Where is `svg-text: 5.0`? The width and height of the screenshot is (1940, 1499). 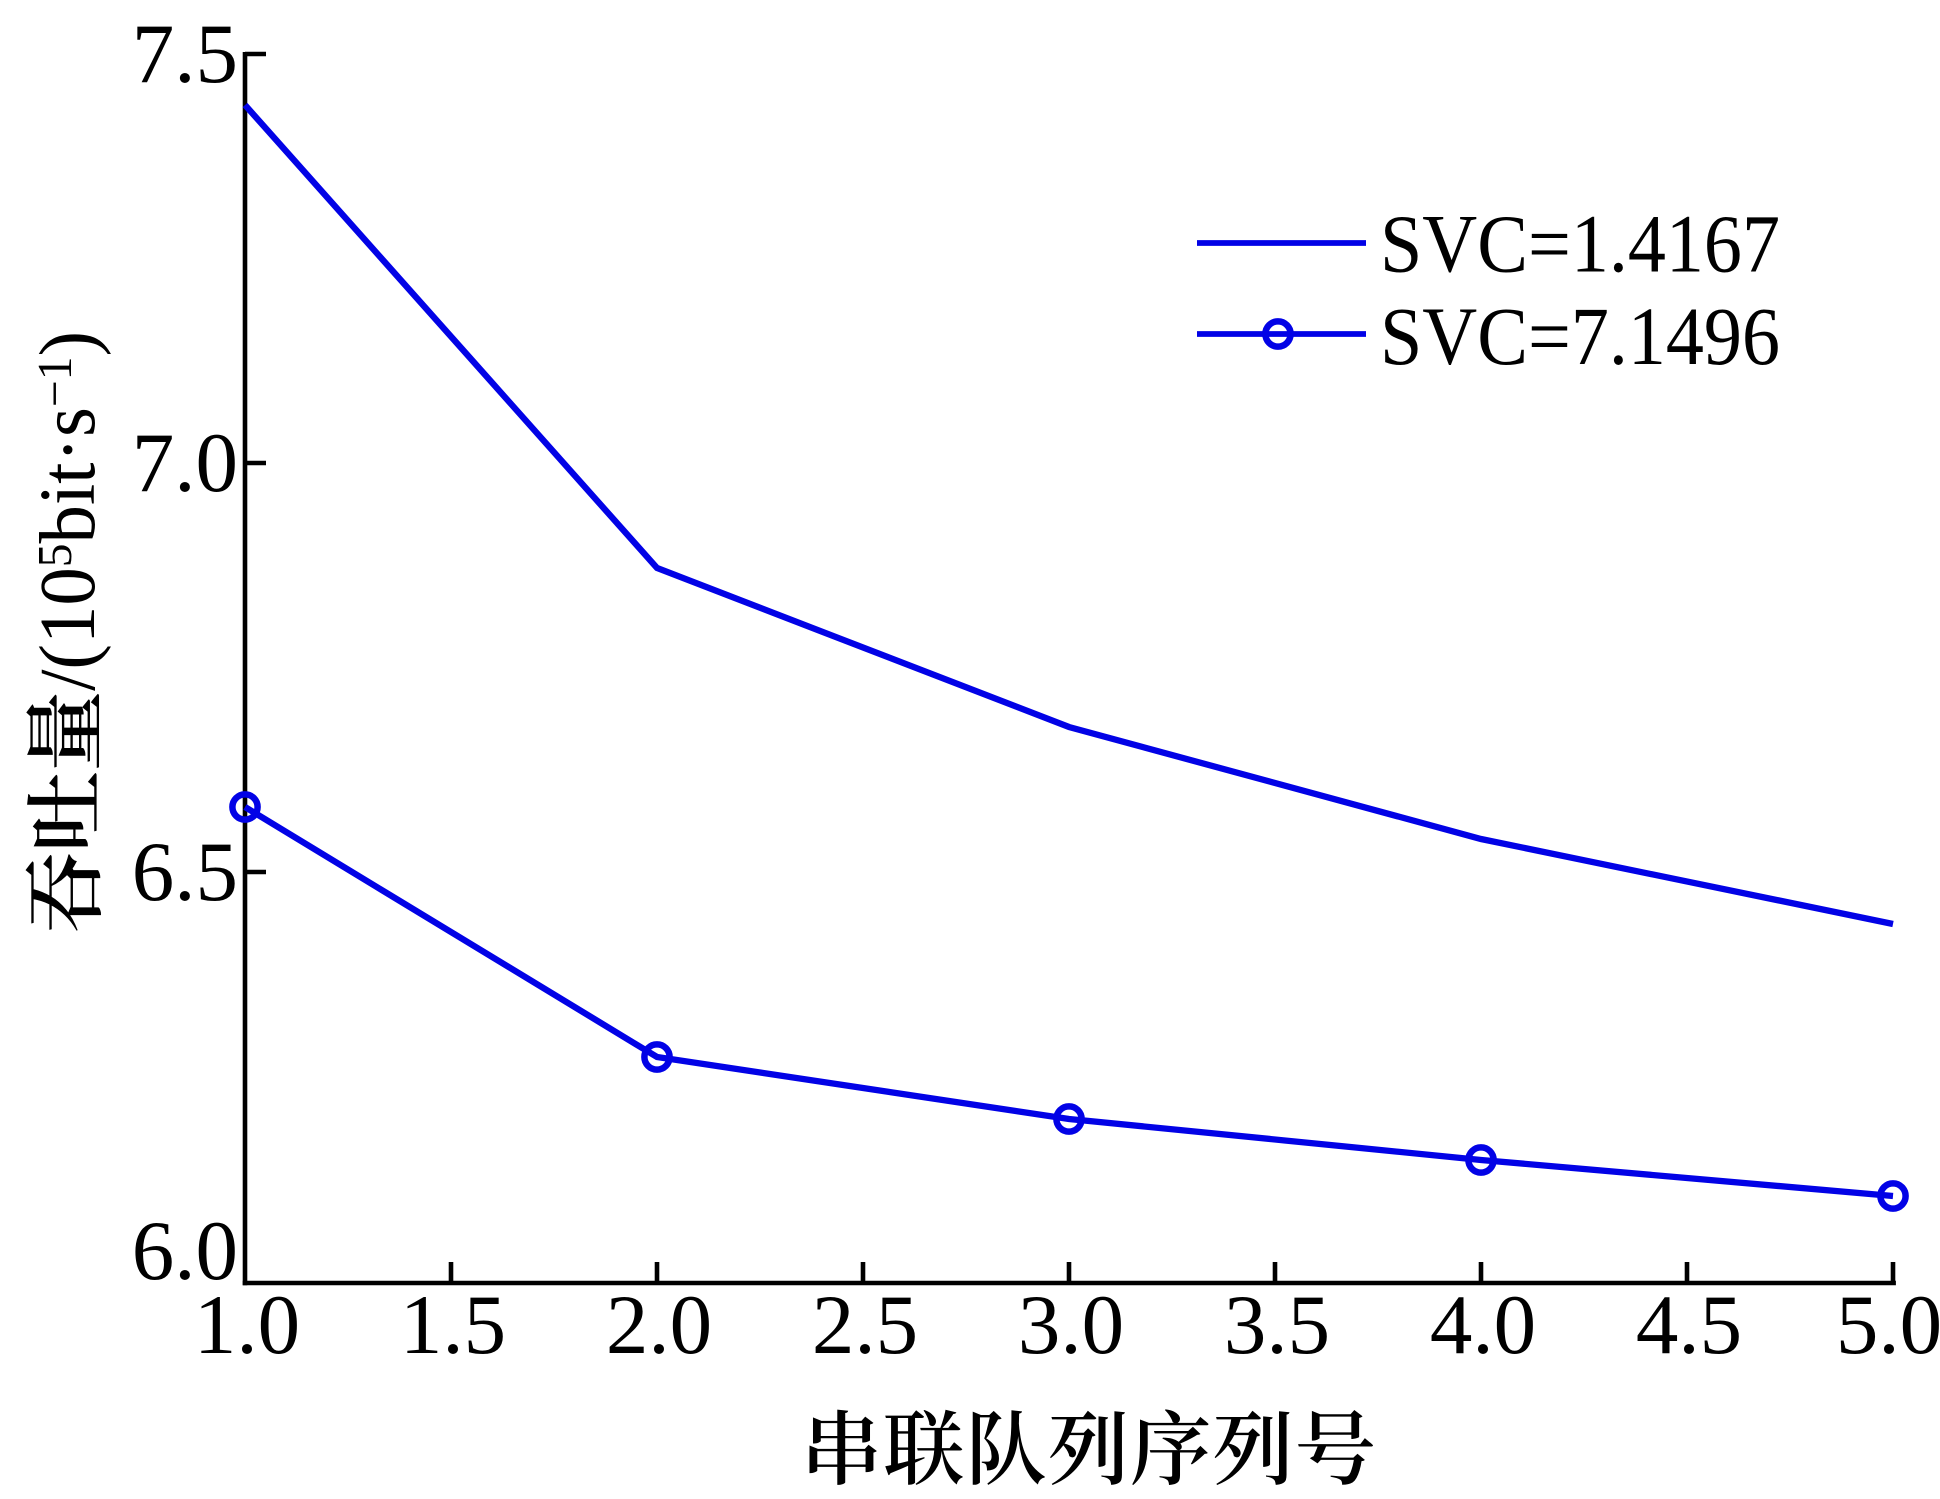 svg-text: 5.0 is located at coordinates (1888, 1325).